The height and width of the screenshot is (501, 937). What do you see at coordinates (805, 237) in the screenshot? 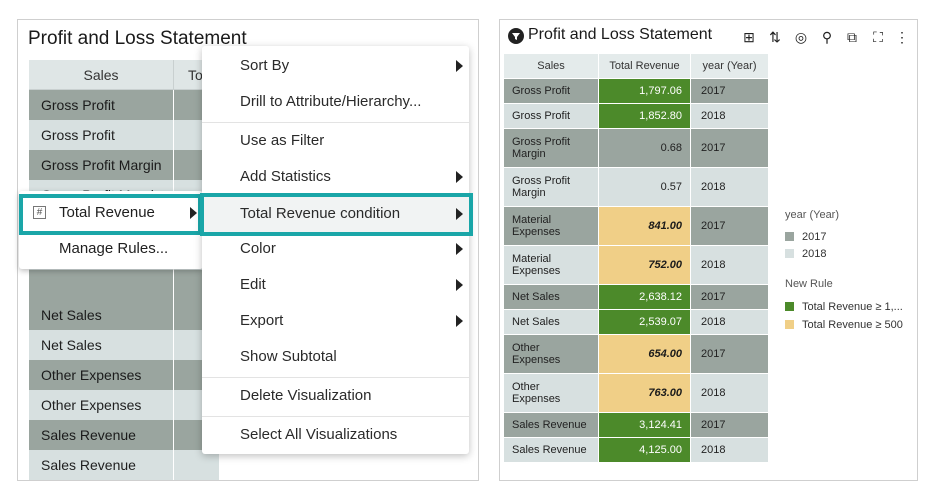
I see `legend-item-2017: 2017` at bounding box center [805, 237].